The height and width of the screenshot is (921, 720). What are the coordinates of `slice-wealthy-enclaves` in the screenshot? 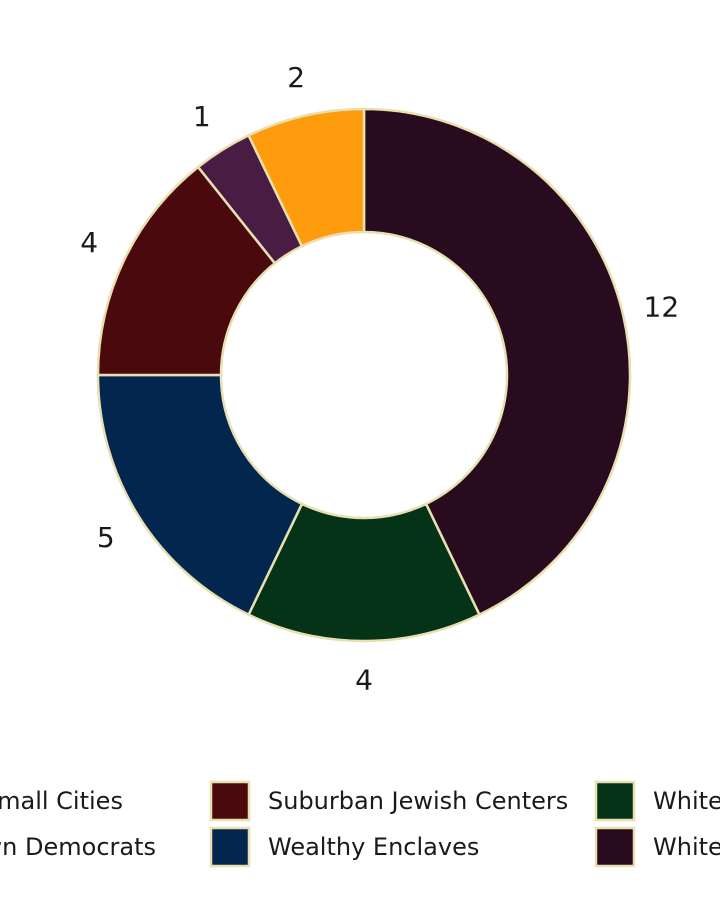 It's located at (200, 495).